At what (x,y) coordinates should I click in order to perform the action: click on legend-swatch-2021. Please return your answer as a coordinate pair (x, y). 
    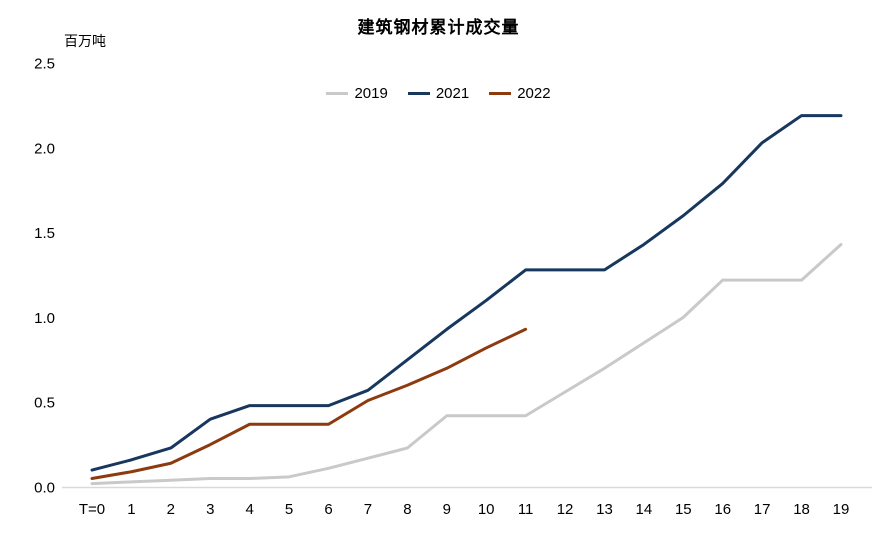
    Looking at the image, I should click on (418, 93).